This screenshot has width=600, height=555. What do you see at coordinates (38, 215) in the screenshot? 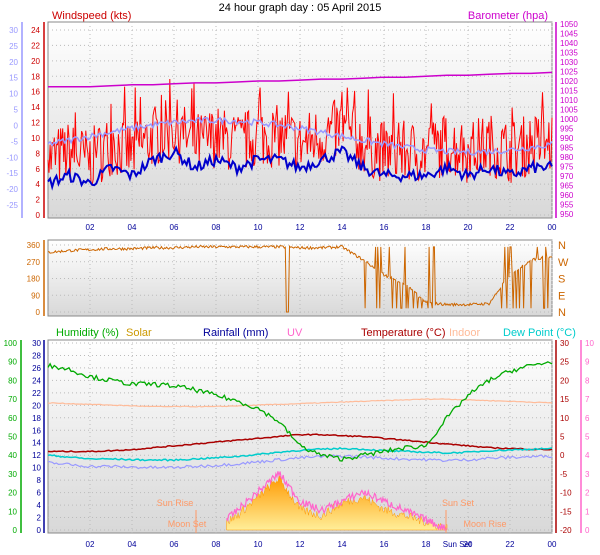
I see `windspeed-tick-label: 0` at bounding box center [38, 215].